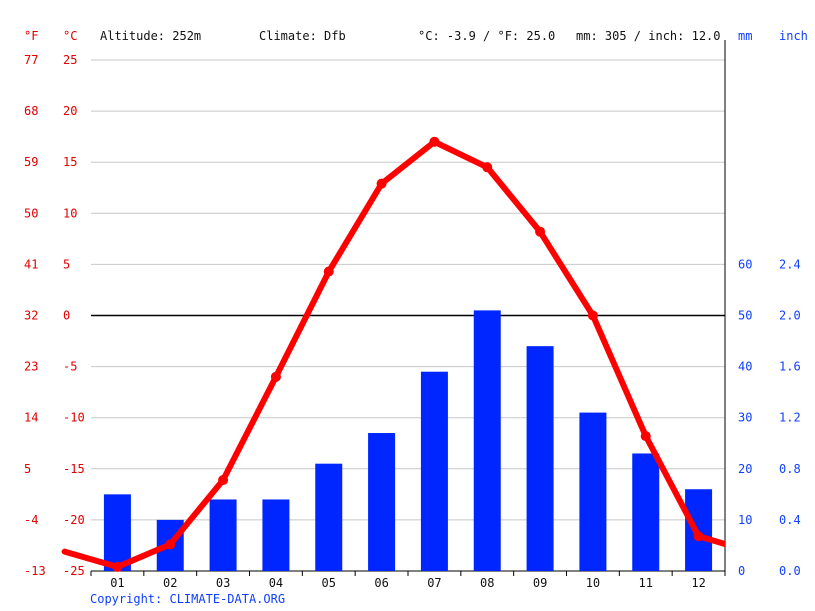 The height and width of the screenshot is (611, 815). What do you see at coordinates (790, 520) in the screenshot?
I see `y-tick-label-inch: 0.4` at bounding box center [790, 520].